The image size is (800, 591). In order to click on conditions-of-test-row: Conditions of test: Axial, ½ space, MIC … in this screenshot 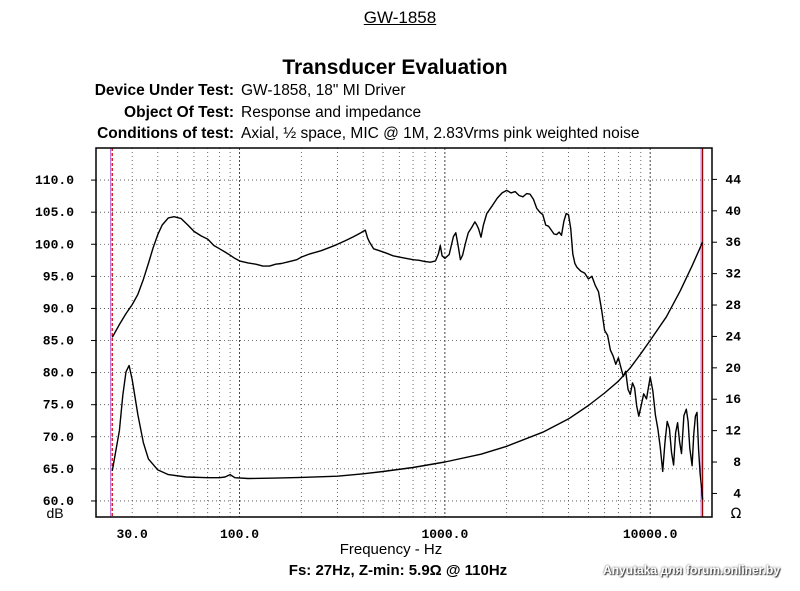, I will do `click(400, 135)`.